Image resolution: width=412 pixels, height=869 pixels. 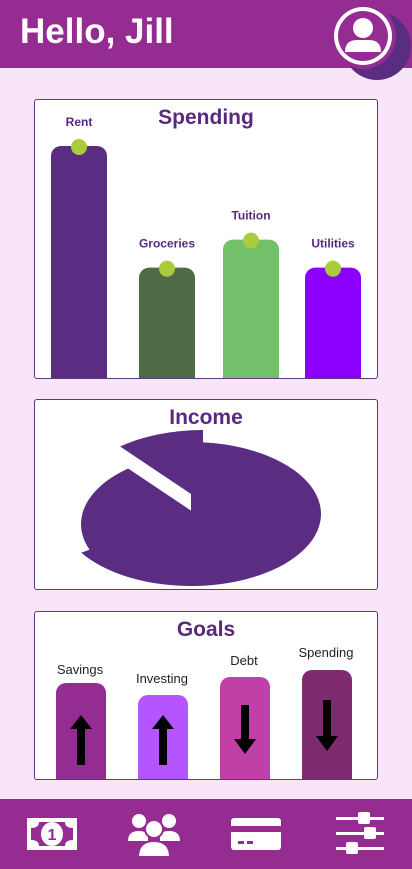 I want to click on income-pie-chart, so click(x=201, y=508).